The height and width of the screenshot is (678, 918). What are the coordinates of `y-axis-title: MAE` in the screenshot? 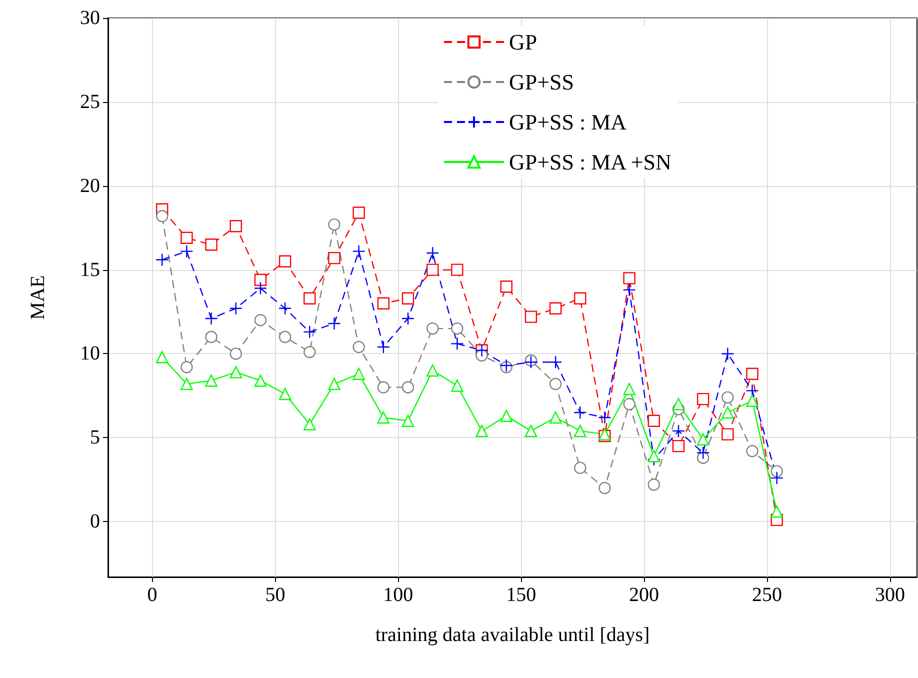 It's located at (38, 297).